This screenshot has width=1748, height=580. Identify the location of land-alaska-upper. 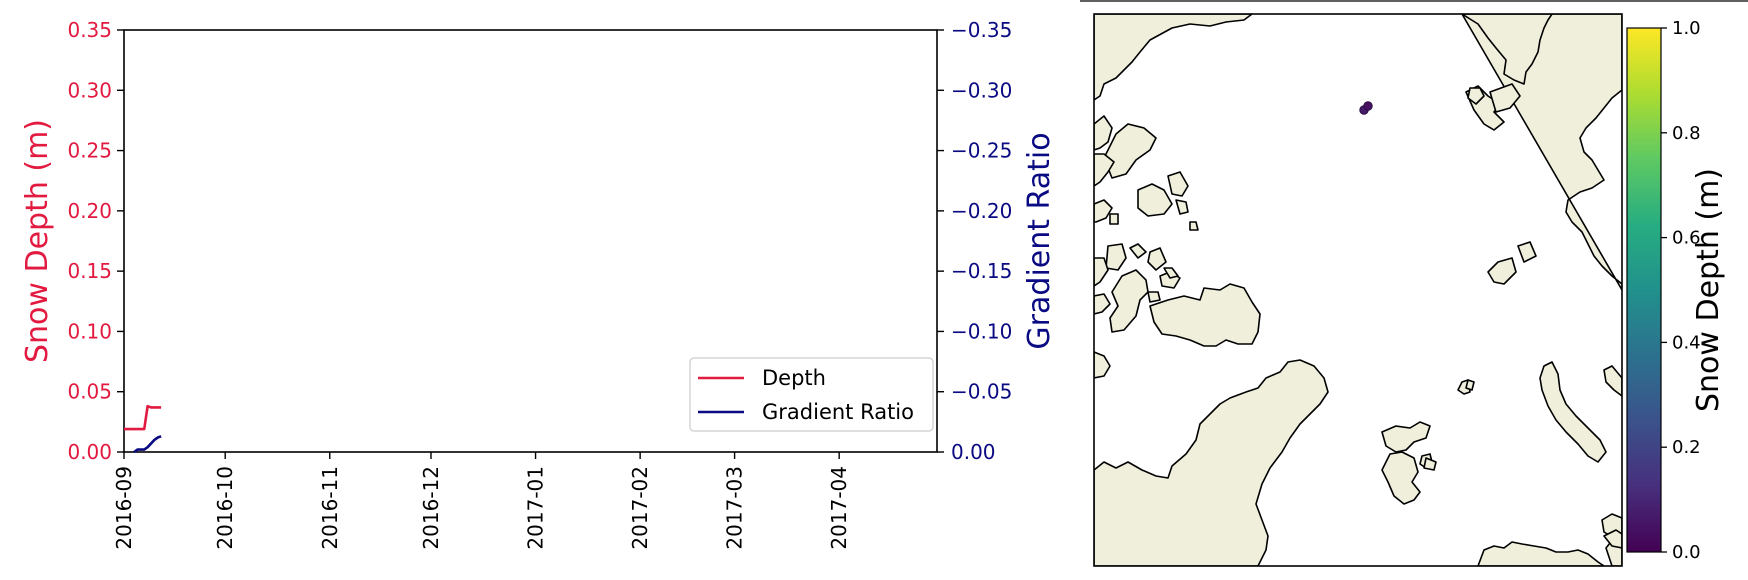
(1507, 49).